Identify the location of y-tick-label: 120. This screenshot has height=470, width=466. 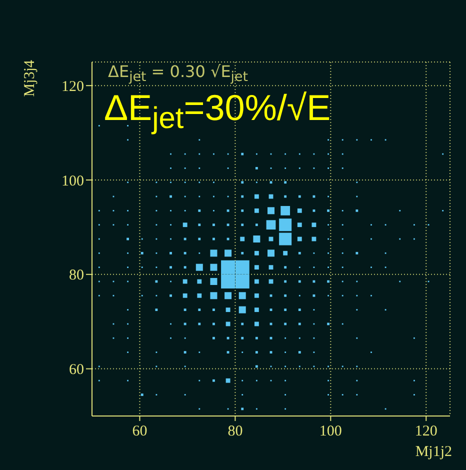
(73, 86).